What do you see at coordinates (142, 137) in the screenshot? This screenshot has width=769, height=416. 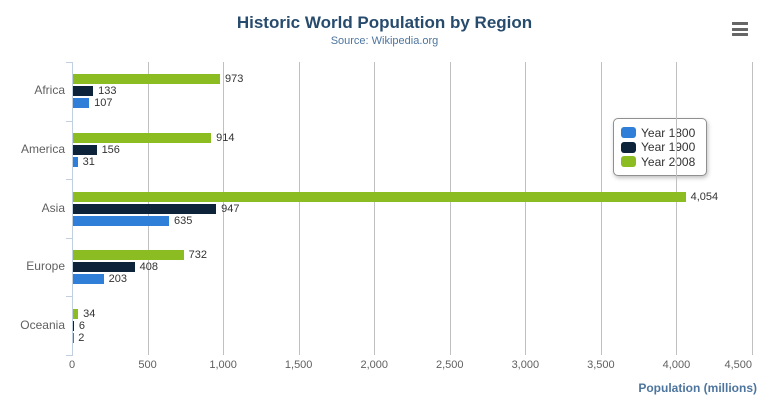 I see `bar-year-2008-america` at bounding box center [142, 137].